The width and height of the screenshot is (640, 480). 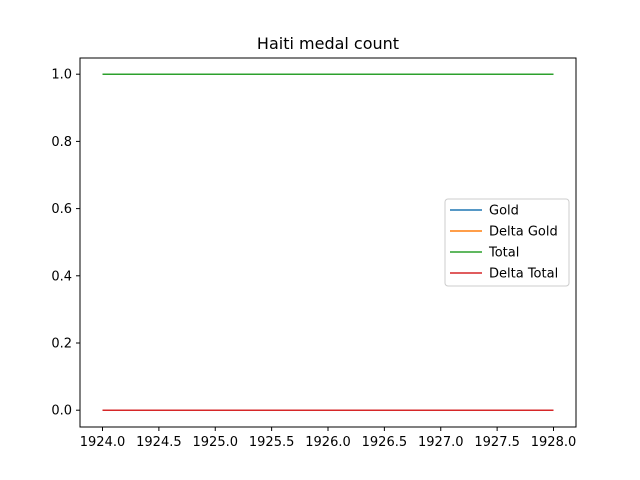 What do you see at coordinates (504, 211) in the screenshot?
I see `legend-label: Gold` at bounding box center [504, 211].